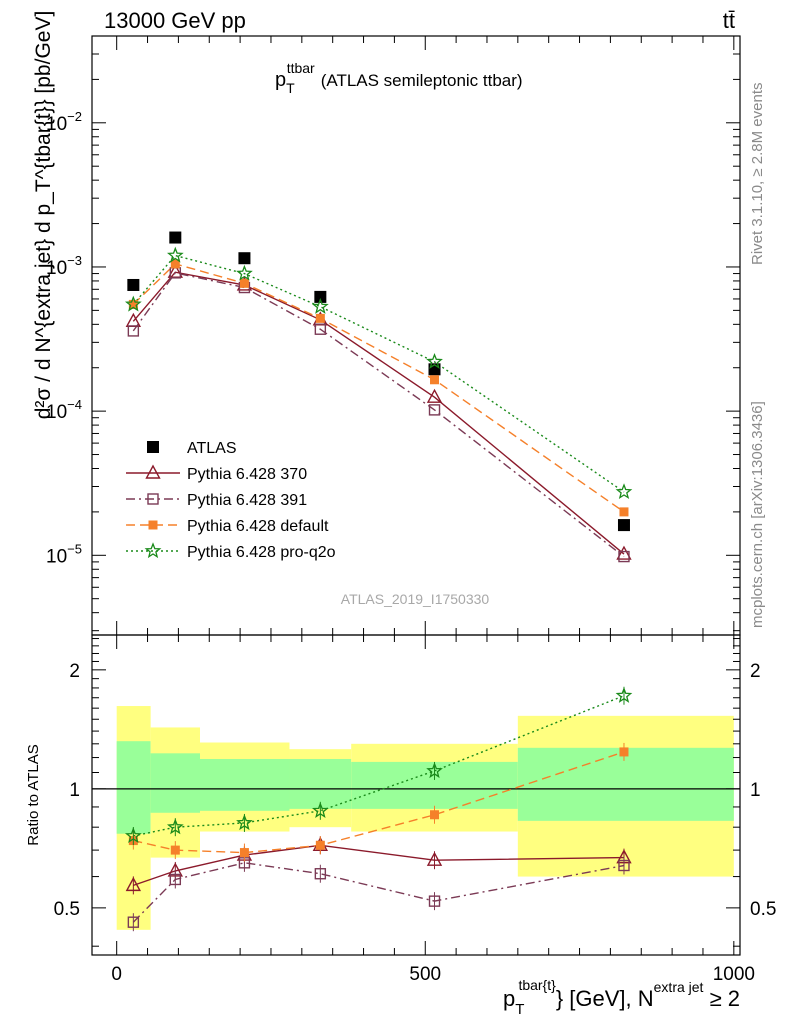 The width and height of the screenshot is (786, 1024). I want to click on ratio-ytick-label-left-1: 1, so click(74, 790).